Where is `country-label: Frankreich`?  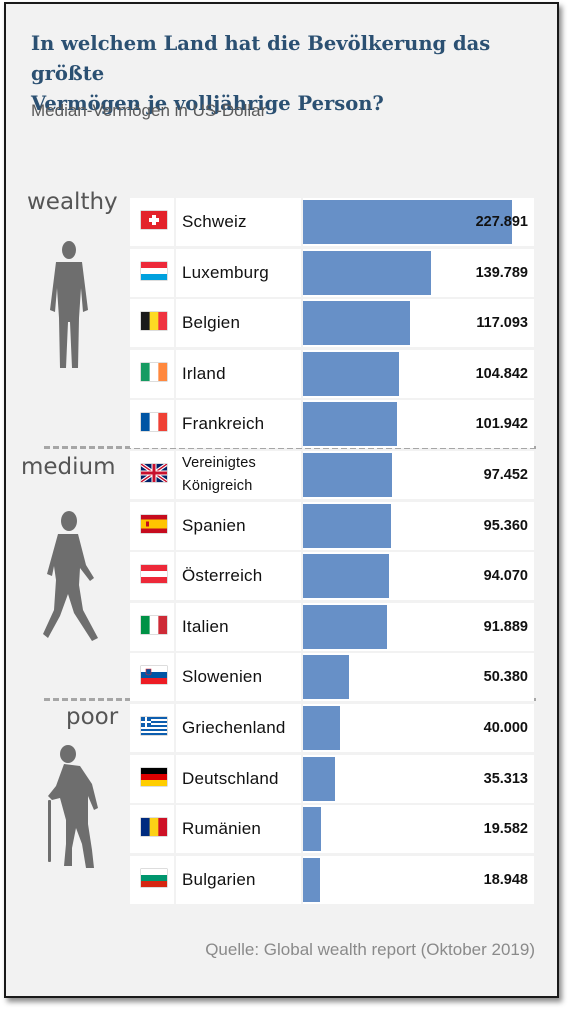
country-label: Frankreich is located at coordinates (223, 424).